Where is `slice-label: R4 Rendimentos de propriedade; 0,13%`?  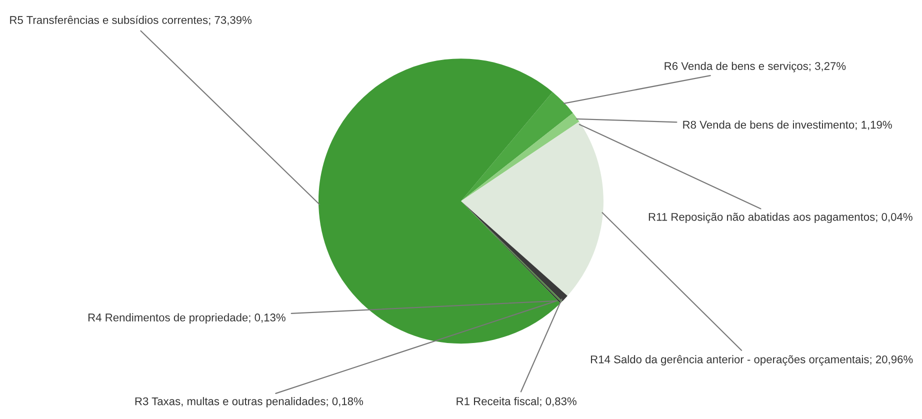 slice-label: R4 Rendimentos de propriedade; 0,13% is located at coordinates (187, 318).